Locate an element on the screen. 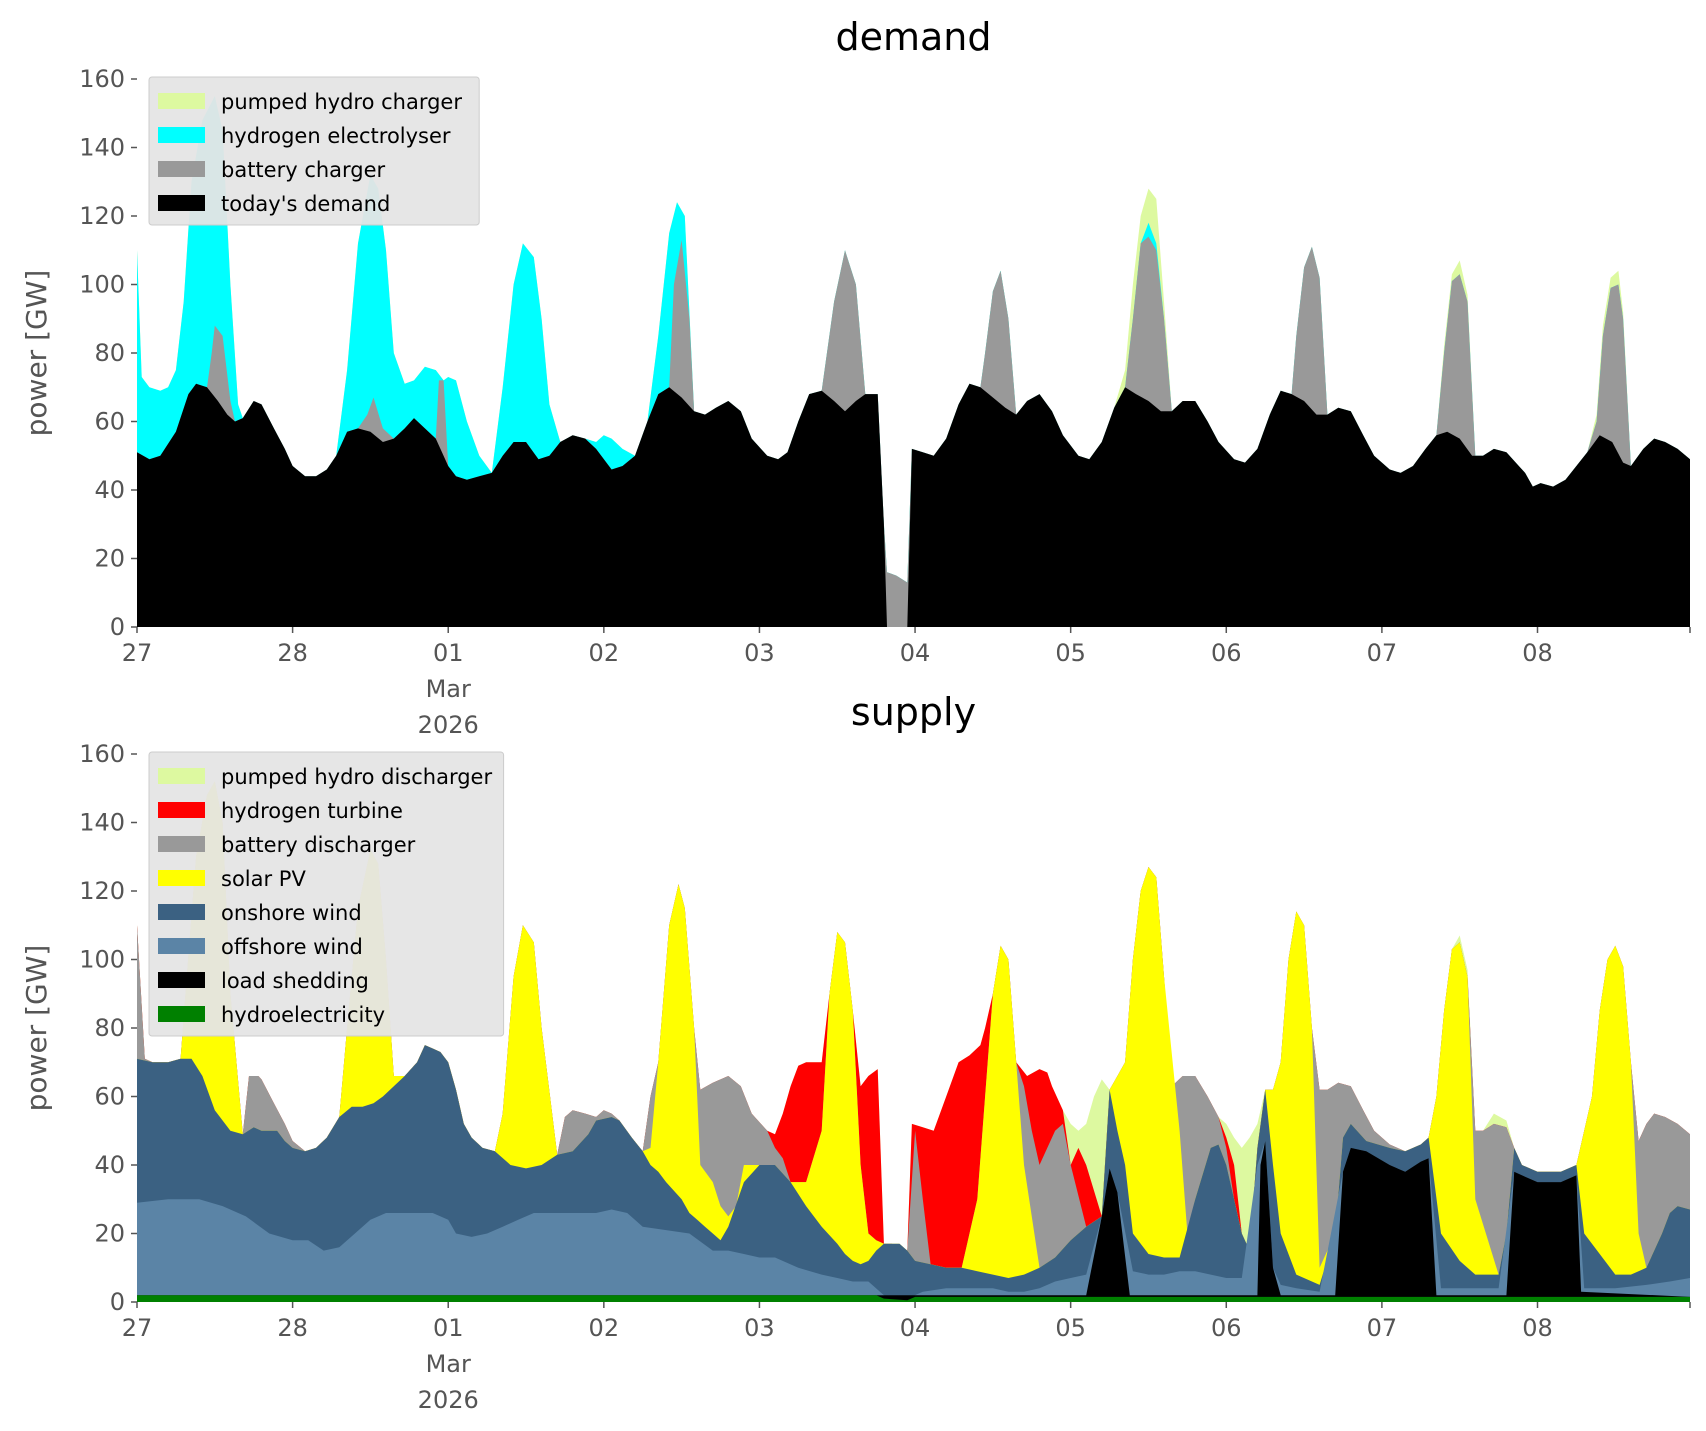  legend-label: hydroelectricity is located at coordinates (303, 1015).